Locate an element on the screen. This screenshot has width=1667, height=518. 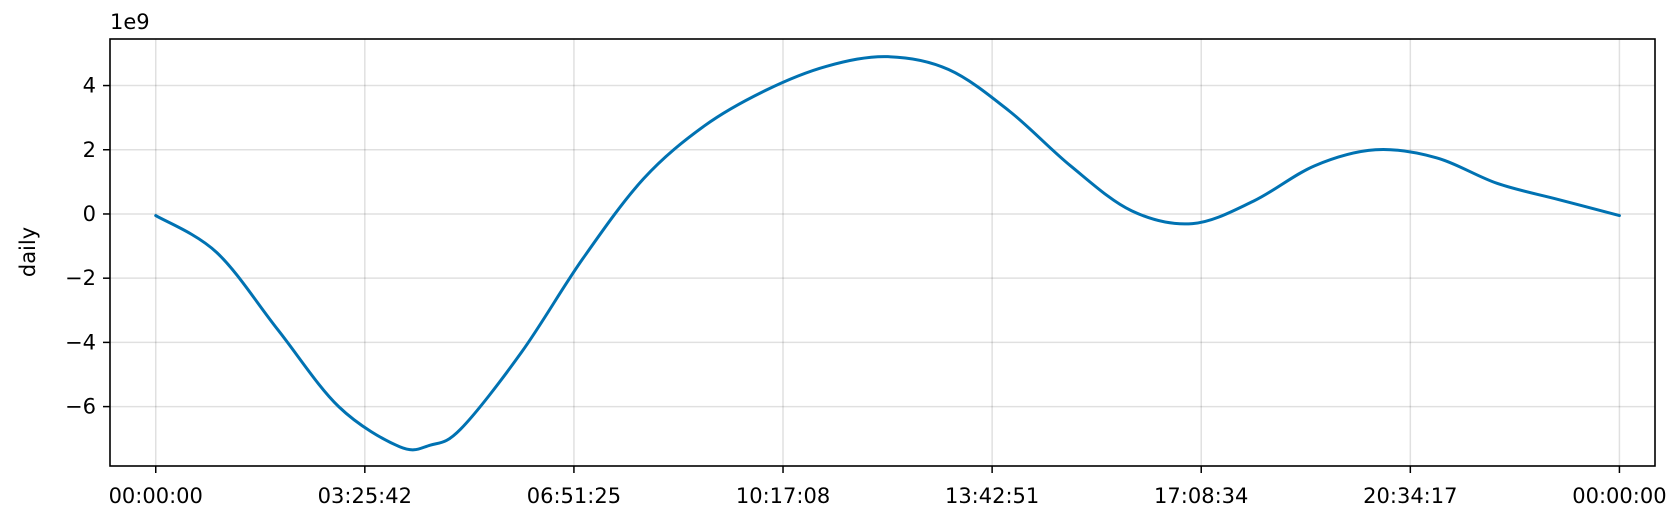
y-tick-label: −6 is located at coordinates (80, 407).